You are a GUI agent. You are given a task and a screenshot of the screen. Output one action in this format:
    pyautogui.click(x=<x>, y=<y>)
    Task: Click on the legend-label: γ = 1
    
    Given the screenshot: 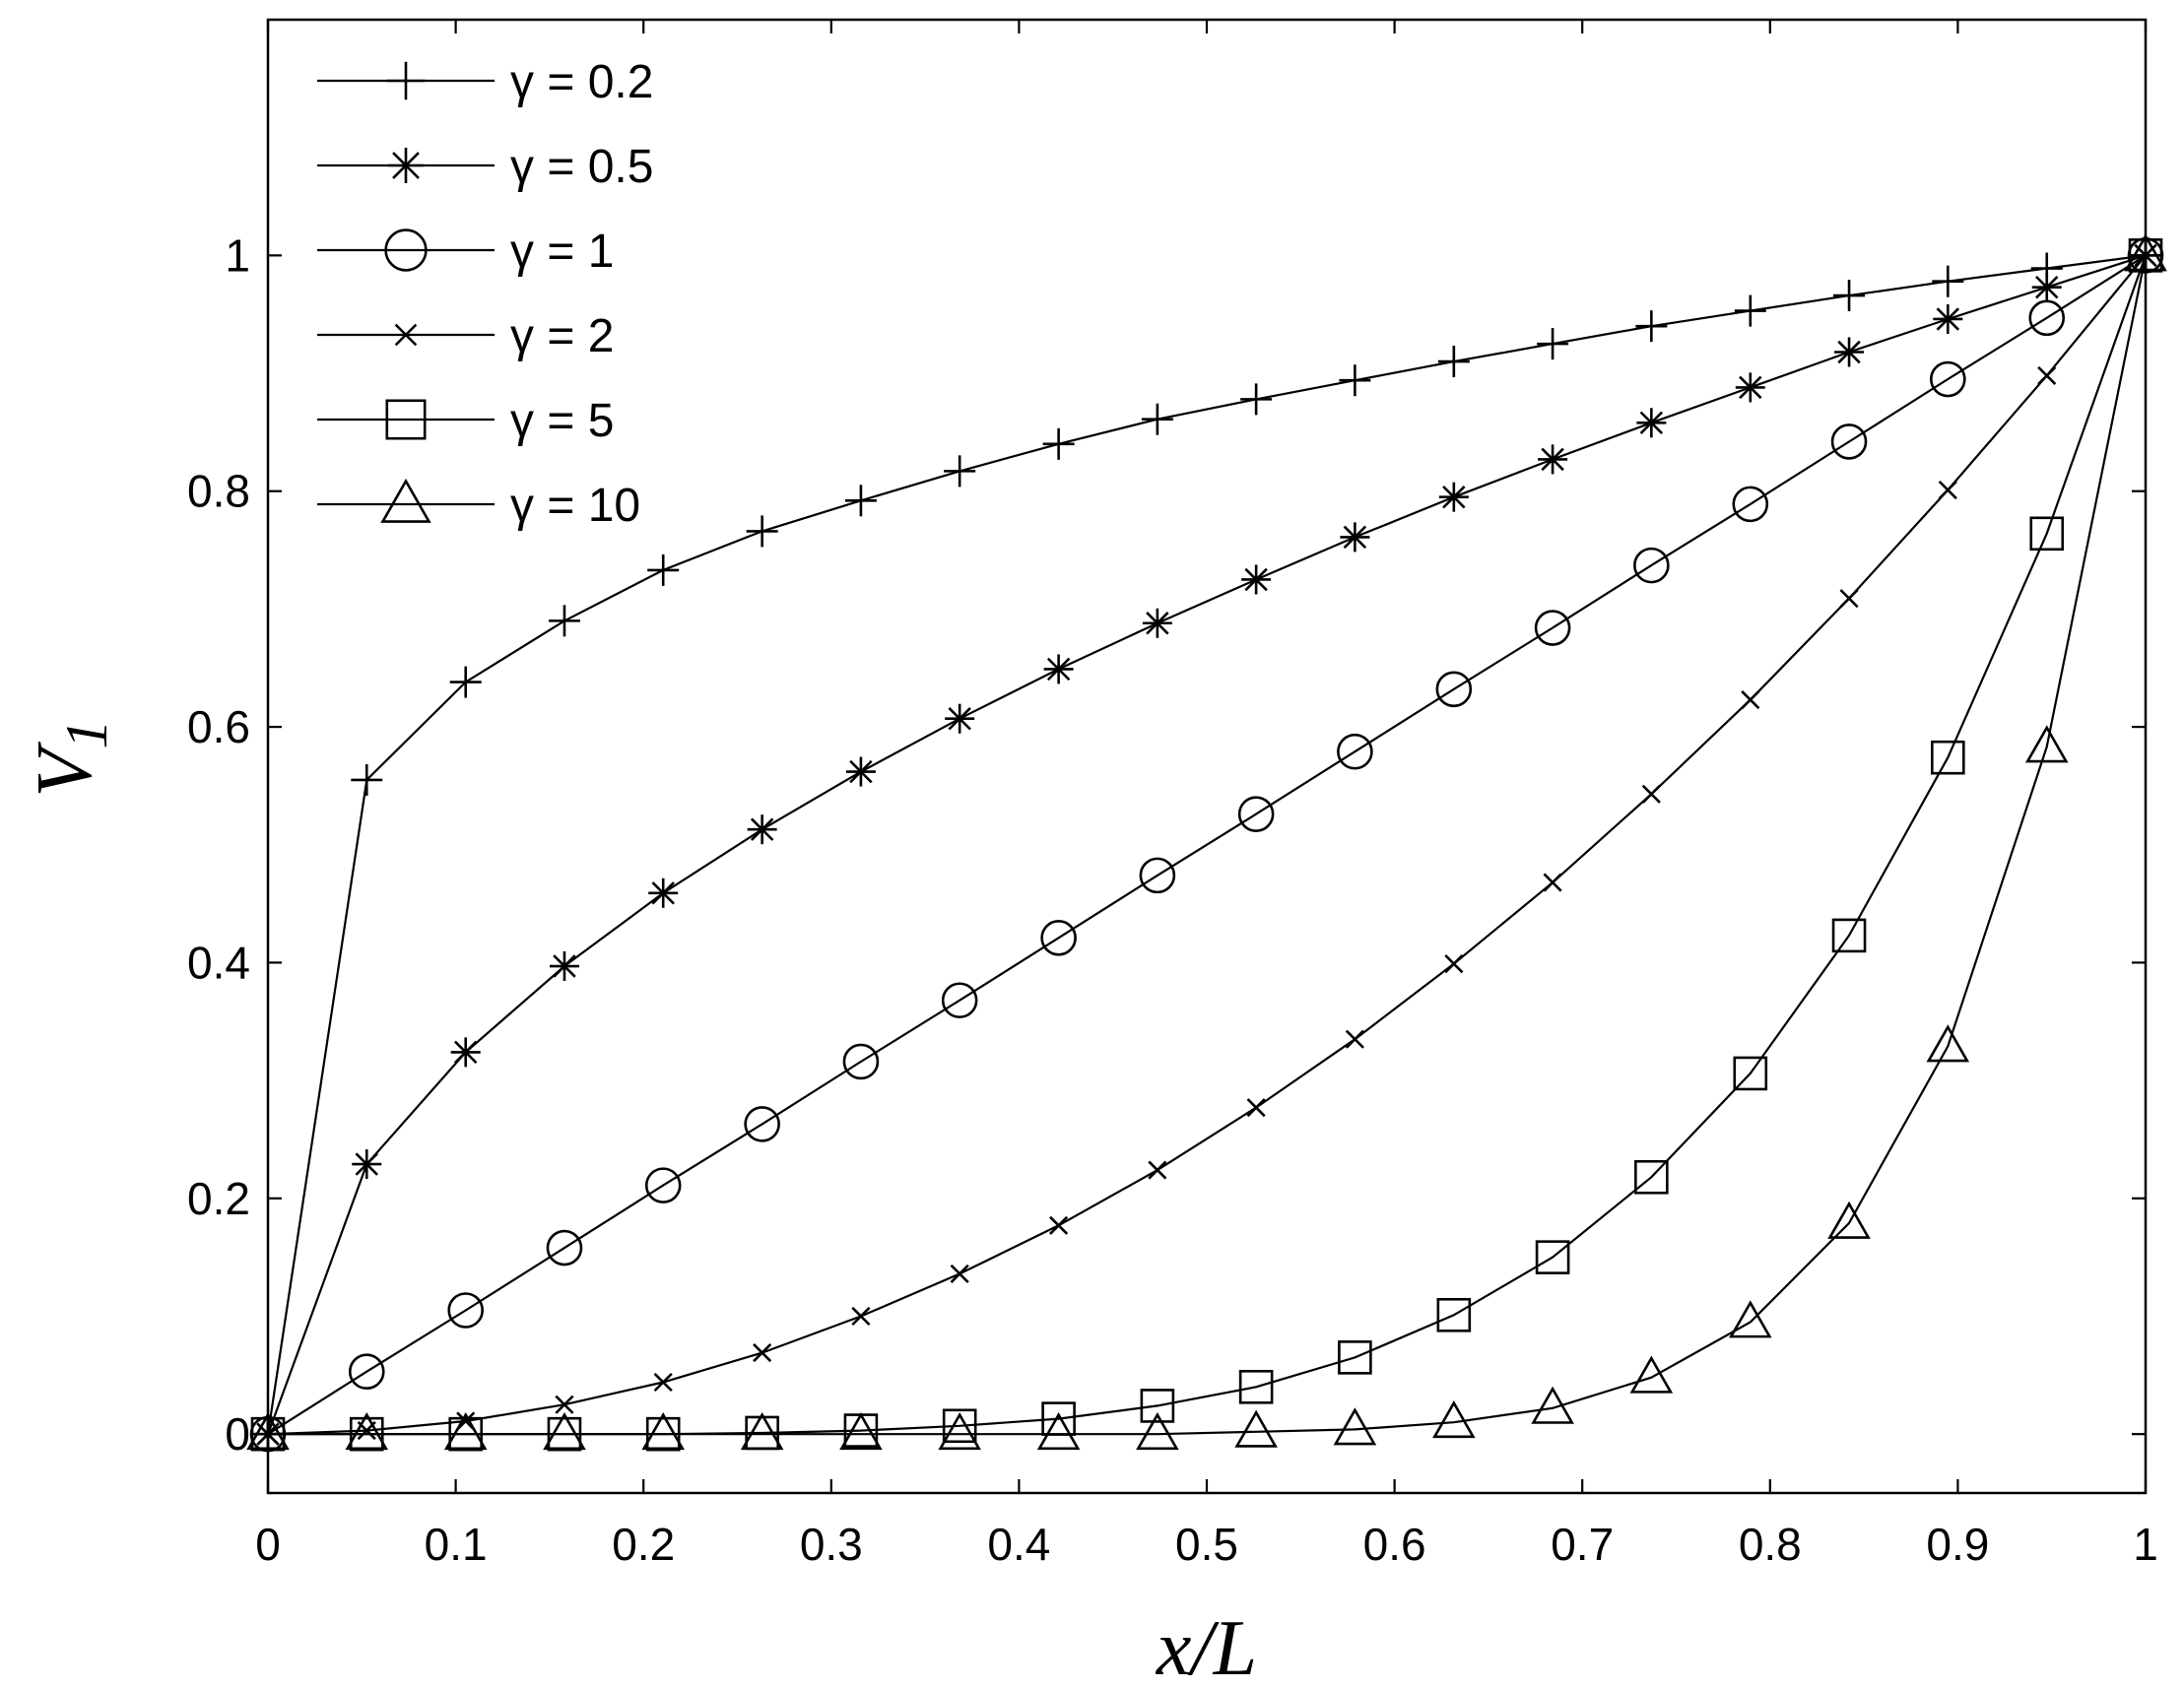 What is the action you would take?
    pyautogui.click(x=562, y=252)
    